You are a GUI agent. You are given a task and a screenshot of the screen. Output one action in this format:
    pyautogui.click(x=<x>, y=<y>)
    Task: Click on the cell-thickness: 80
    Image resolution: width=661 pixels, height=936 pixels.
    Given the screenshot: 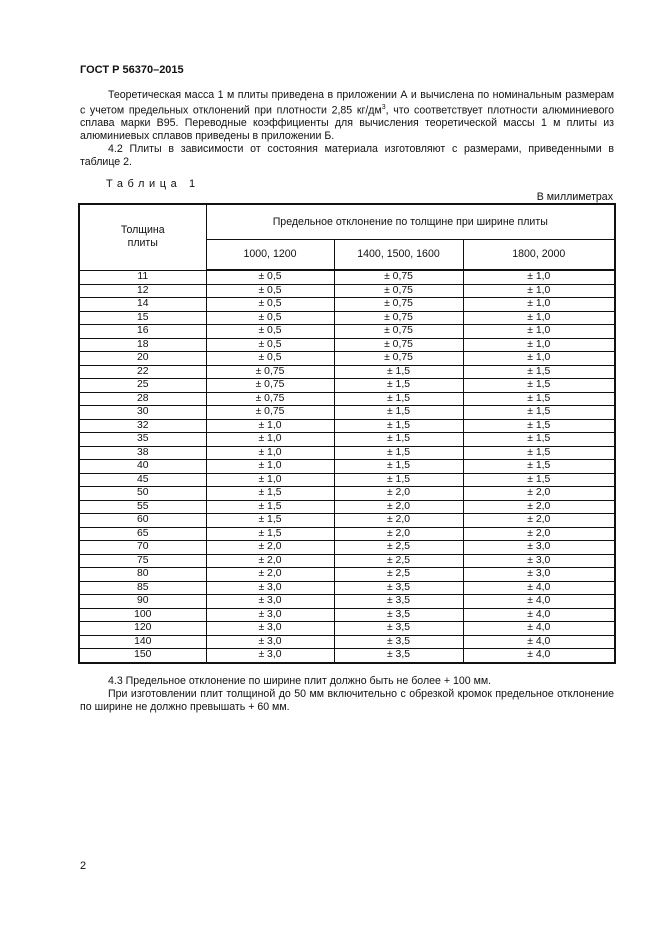 What is the action you would take?
    pyautogui.click(x=142, y=574)
    